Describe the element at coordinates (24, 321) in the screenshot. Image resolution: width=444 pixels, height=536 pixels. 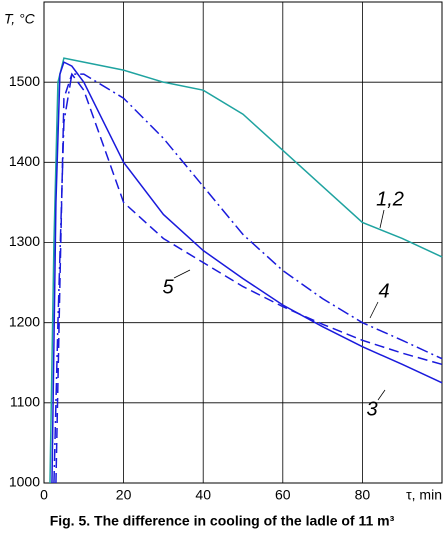
I see `y-tick-label: 1200` at that location.